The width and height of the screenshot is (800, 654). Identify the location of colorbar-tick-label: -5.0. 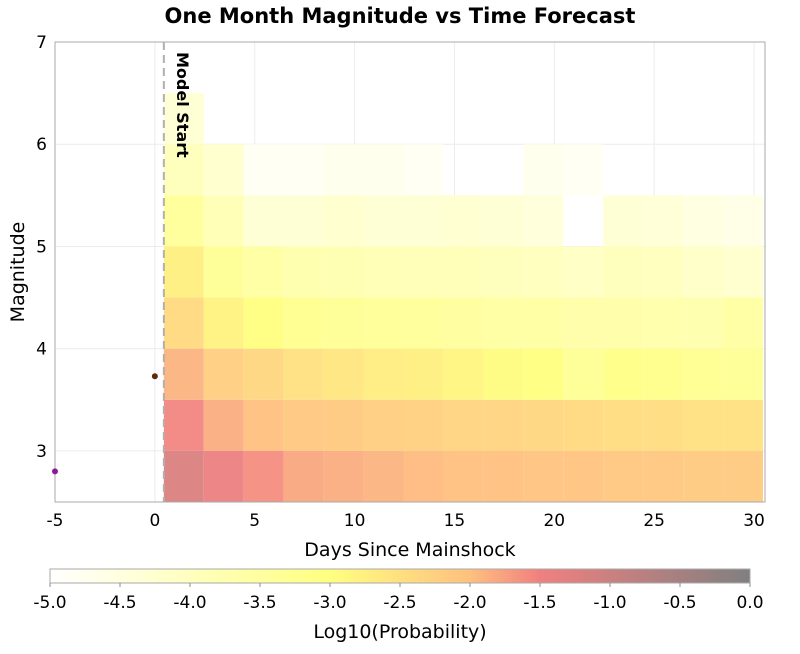
(49, 603).